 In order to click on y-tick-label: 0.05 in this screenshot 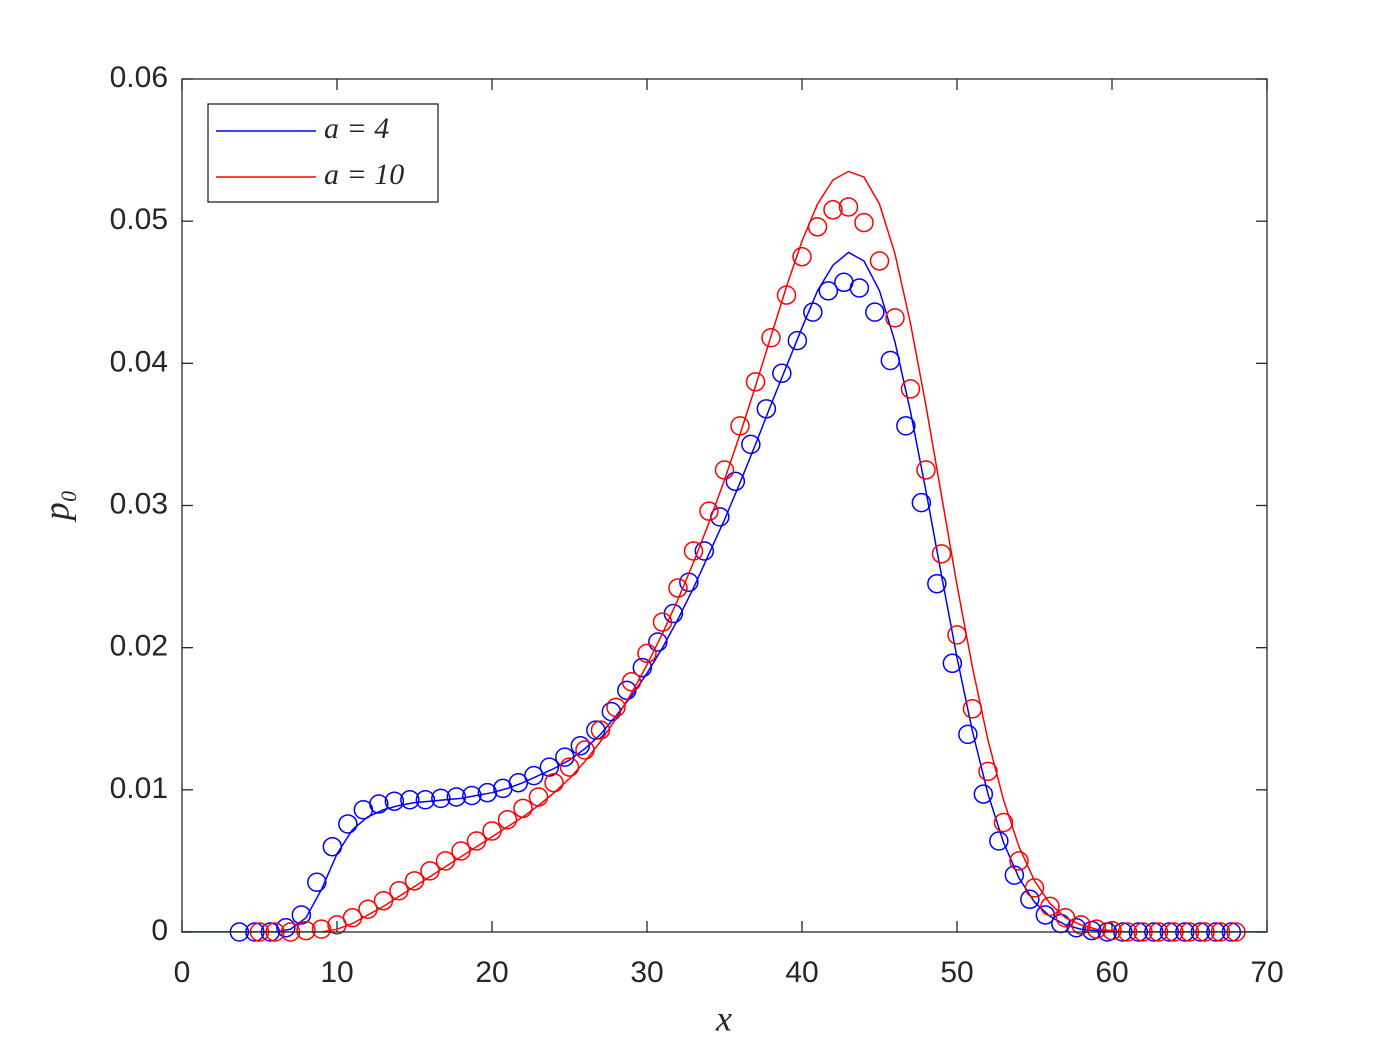, I will do `click(139, 219)`.